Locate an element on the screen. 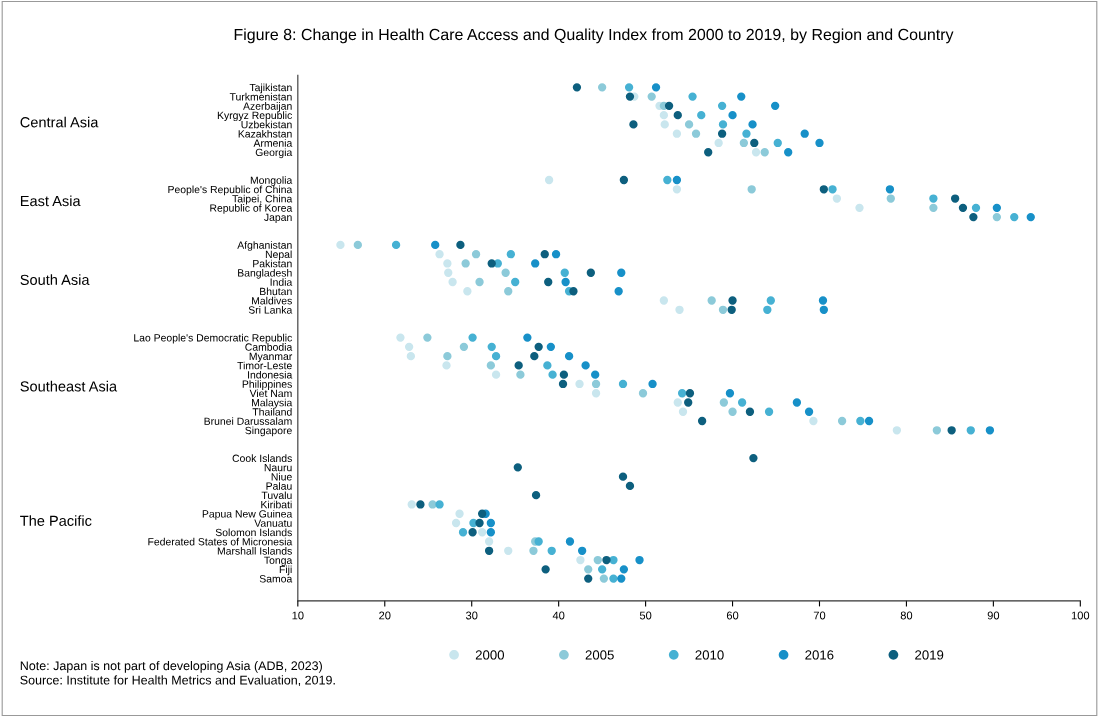  source-note: Source: Institute for Health Metrics and Evaluation, 2019. is located at coordinates (177, 680).